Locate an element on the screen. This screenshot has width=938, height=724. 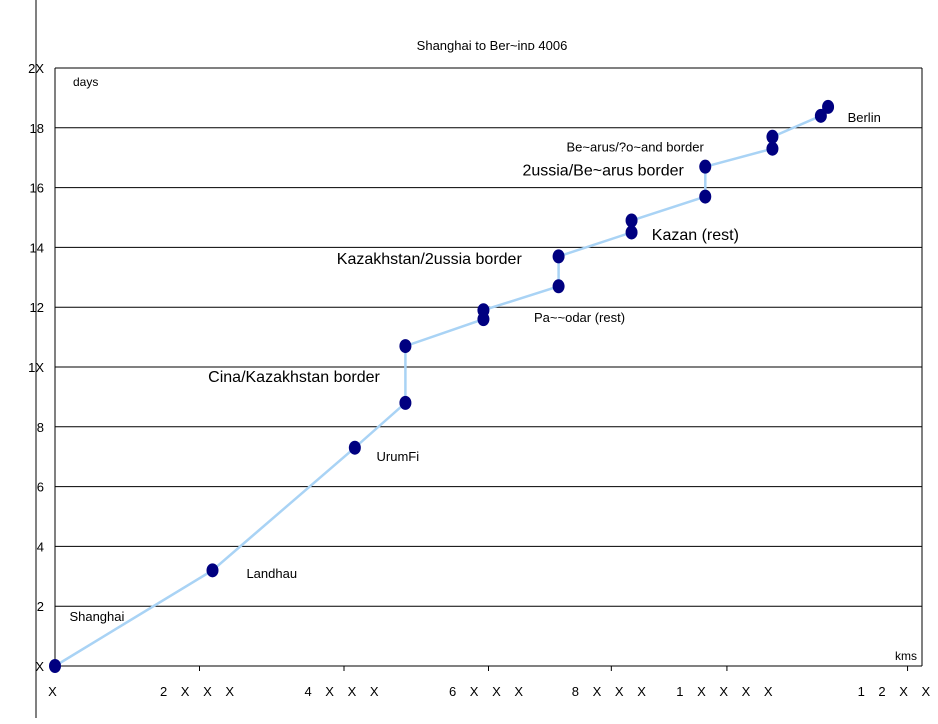
annotation-label: Kazakhstan/2ussia border is located at coordinates (430, 259).